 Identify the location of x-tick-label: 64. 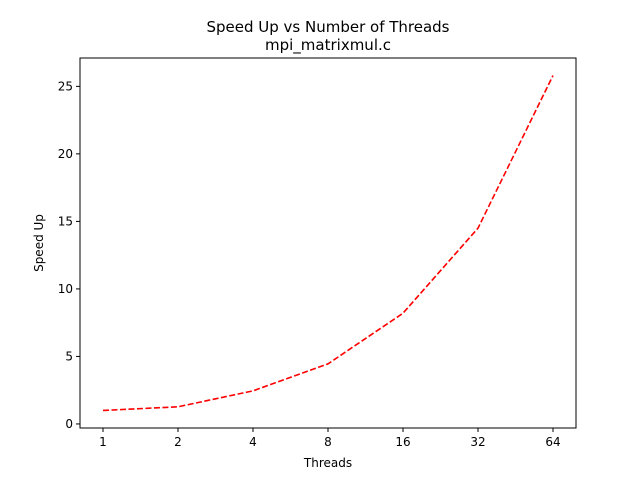
(552, 442).